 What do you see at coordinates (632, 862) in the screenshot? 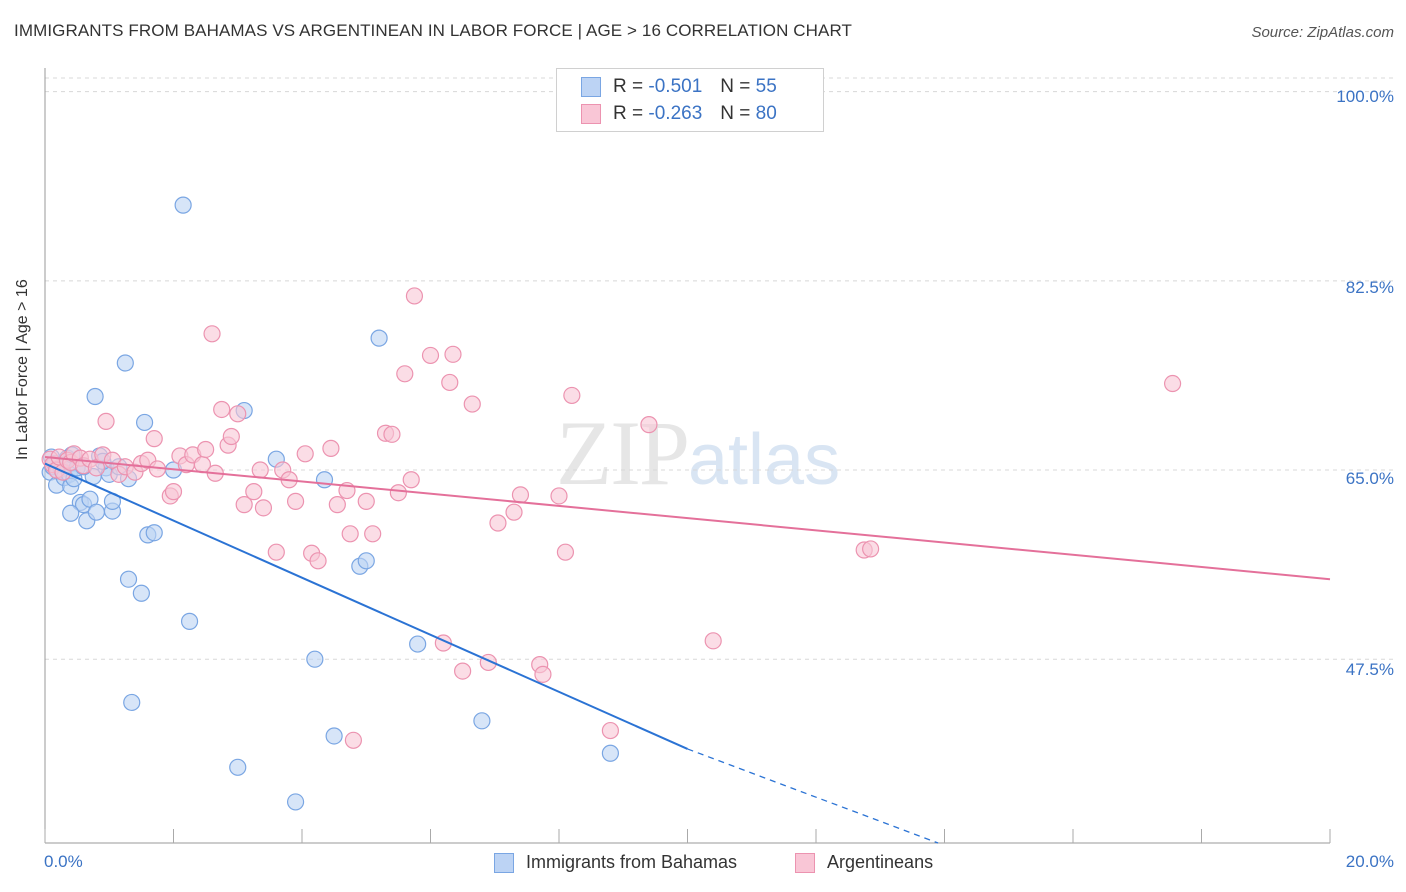
I see `legend-label-bahamas: Immigrants from Bahamas` at bounding box center [632, 862].